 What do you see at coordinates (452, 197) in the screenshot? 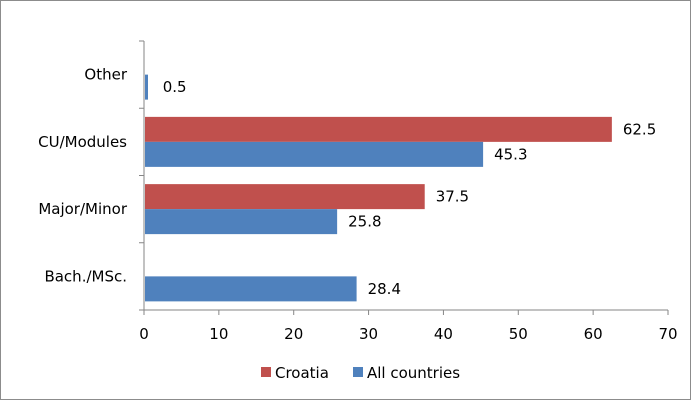
I see `value-label-croatia: 37.5` at bounding box center [452, 197].